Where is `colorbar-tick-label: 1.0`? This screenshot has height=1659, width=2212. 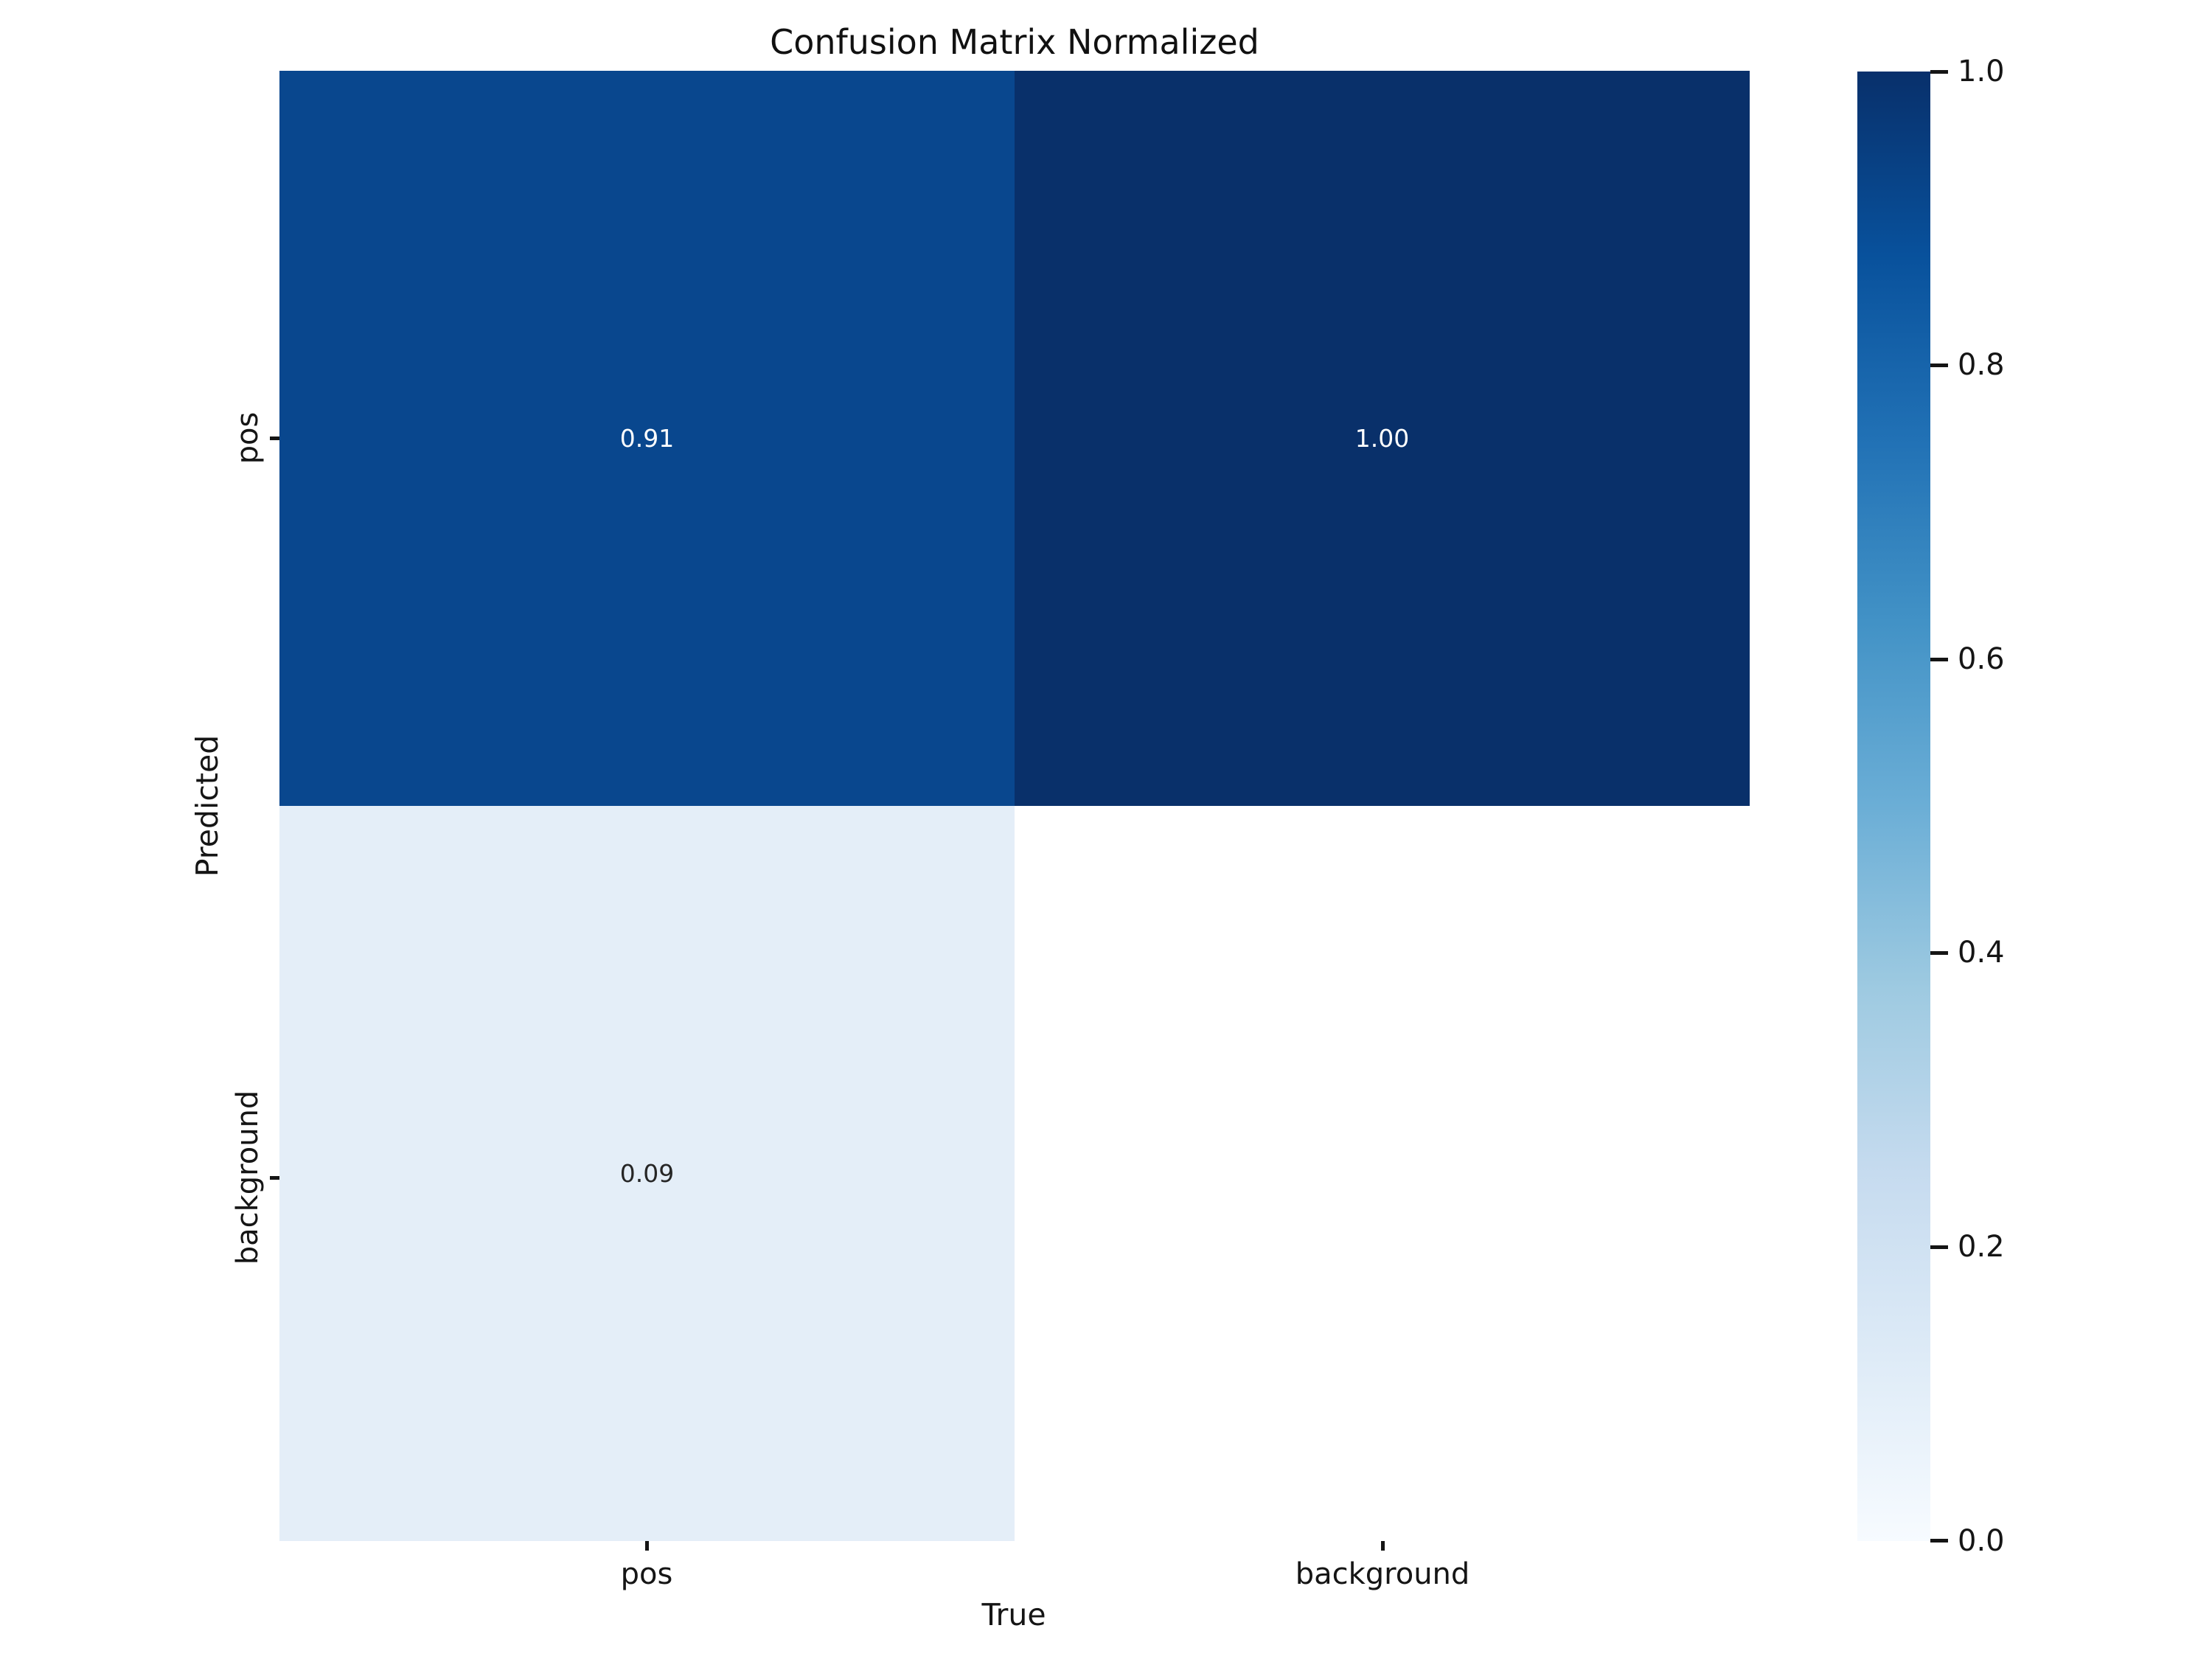
colorbar-tick-label: 1.0 is located at coordinates (1981, 71).